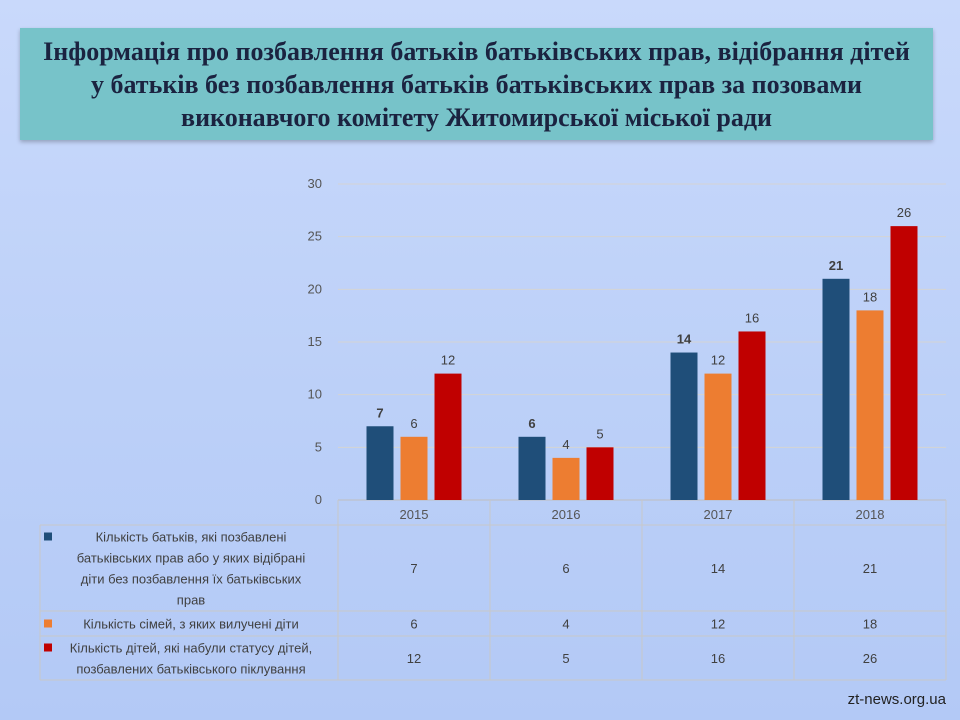  Describe the element at coordinates (379, 412) in the screenshot. I see `data-label: 7` at that location.